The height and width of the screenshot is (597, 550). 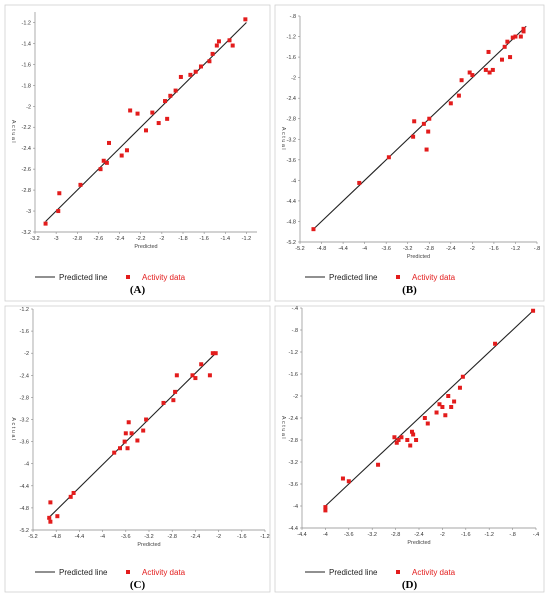 I want to click on y-tick-label: -3, so click(x=28, y=212).